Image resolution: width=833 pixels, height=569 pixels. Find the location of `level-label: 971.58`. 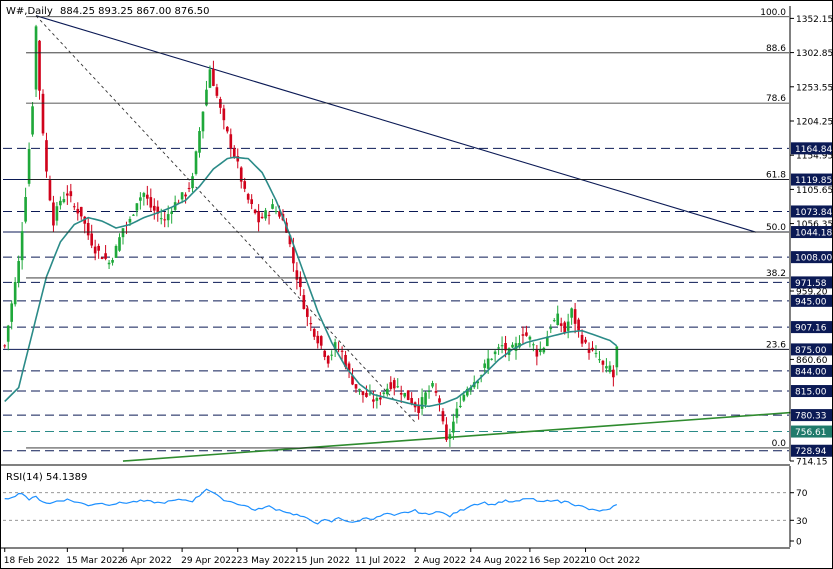

level-label: 971.58 is located at coordinates (811, 284).